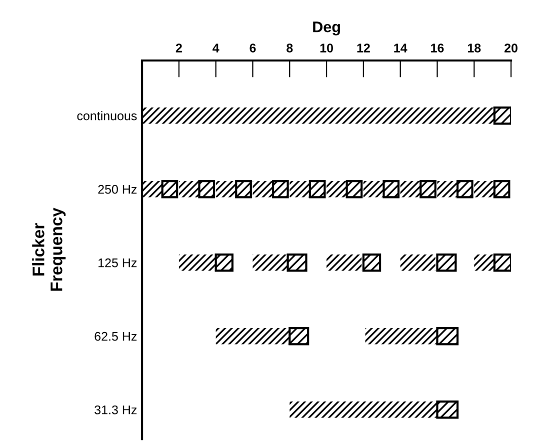 The height and width of the screenshot is (448, 534). Describe the element at coordinates (474, 48) in the screenshot. I see `x-tick-label: 18` at that location.